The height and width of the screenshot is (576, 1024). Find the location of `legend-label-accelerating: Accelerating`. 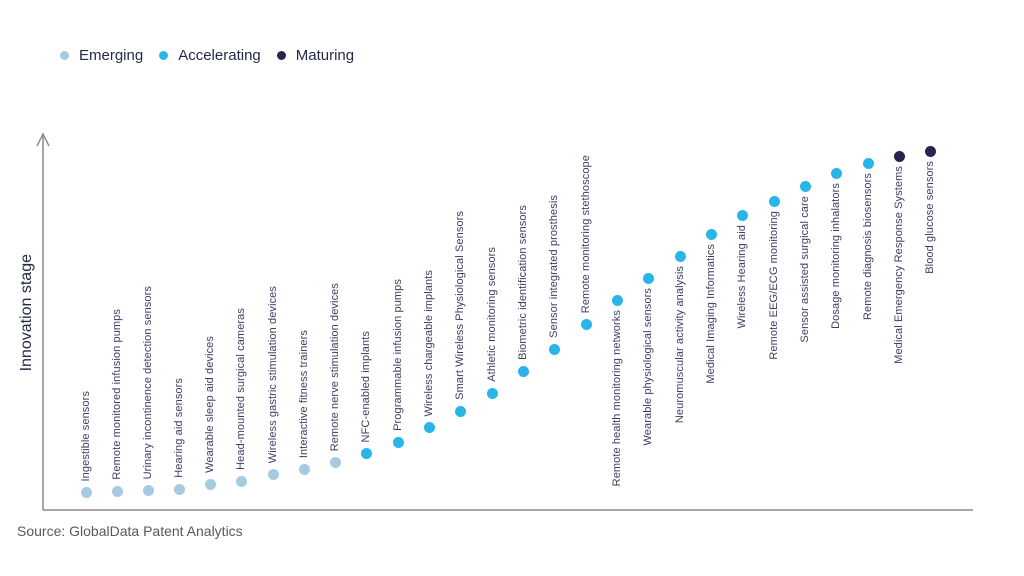

legend-label-accelerating: Accelerating is located at coordinates (219, 55).